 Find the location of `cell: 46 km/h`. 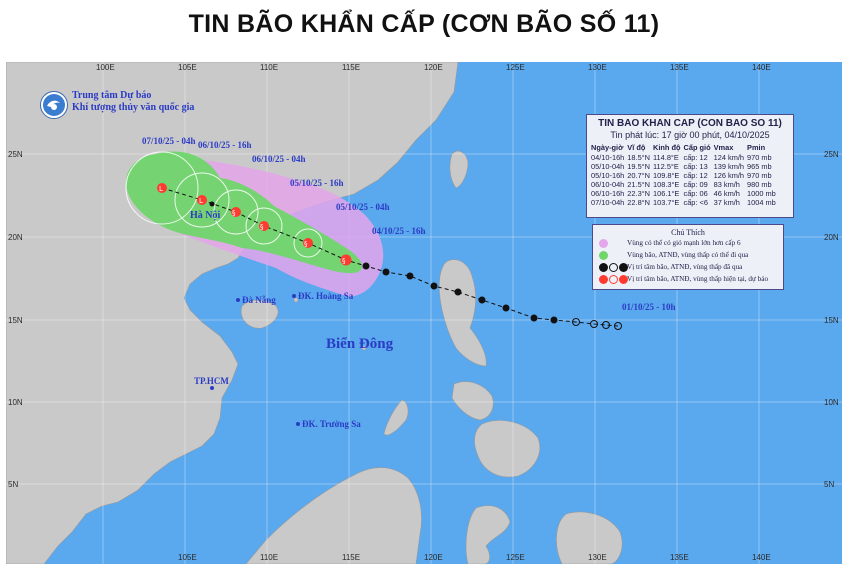

cell: 46 km/h is located at coordinates (726, 193).